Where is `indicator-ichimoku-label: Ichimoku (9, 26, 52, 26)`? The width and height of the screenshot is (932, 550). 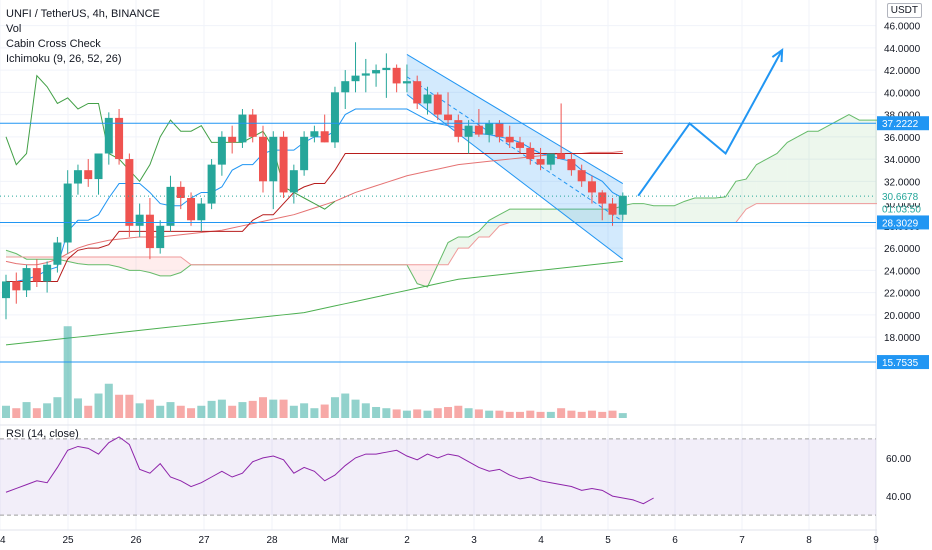 indicator-ichimoku-label: Ichimoku (9, 26, 52, 26) is located at coordinates (64, 59).